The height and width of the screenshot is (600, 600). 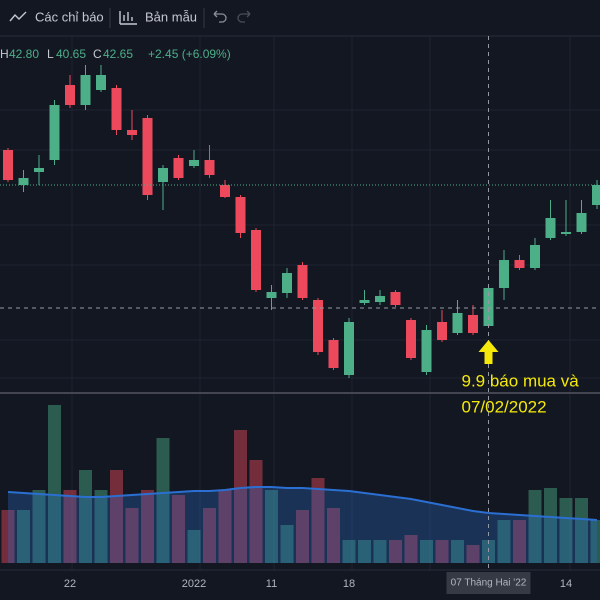 I want to click on crosshair-time-label: 07 Tháng Hai '22, so click(x=489, y=583).